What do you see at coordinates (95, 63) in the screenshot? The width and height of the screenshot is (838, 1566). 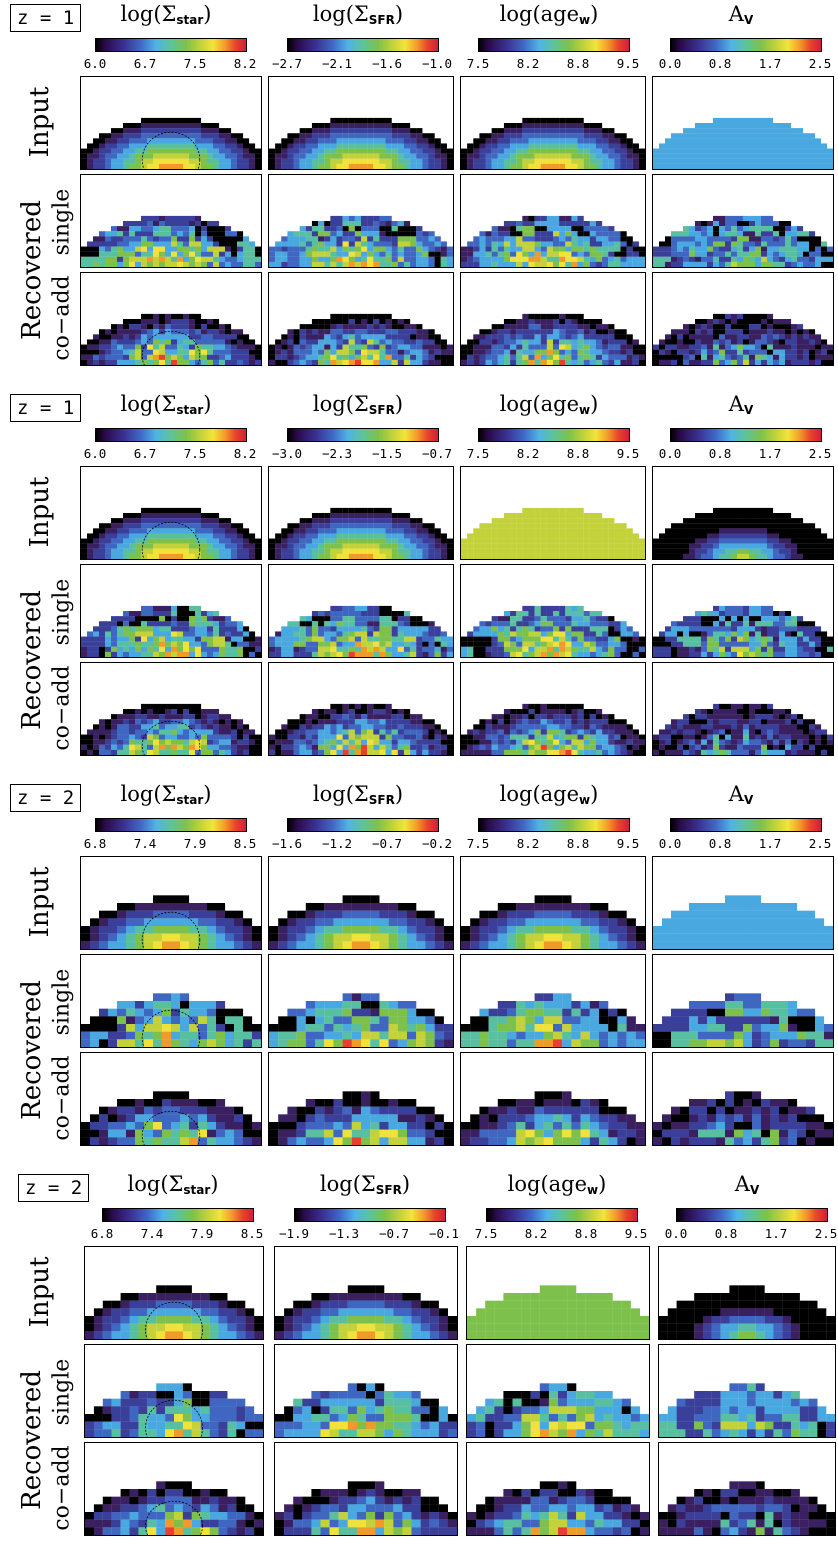 I see `tick-label: 6.0` at bounding box center [95, 63].